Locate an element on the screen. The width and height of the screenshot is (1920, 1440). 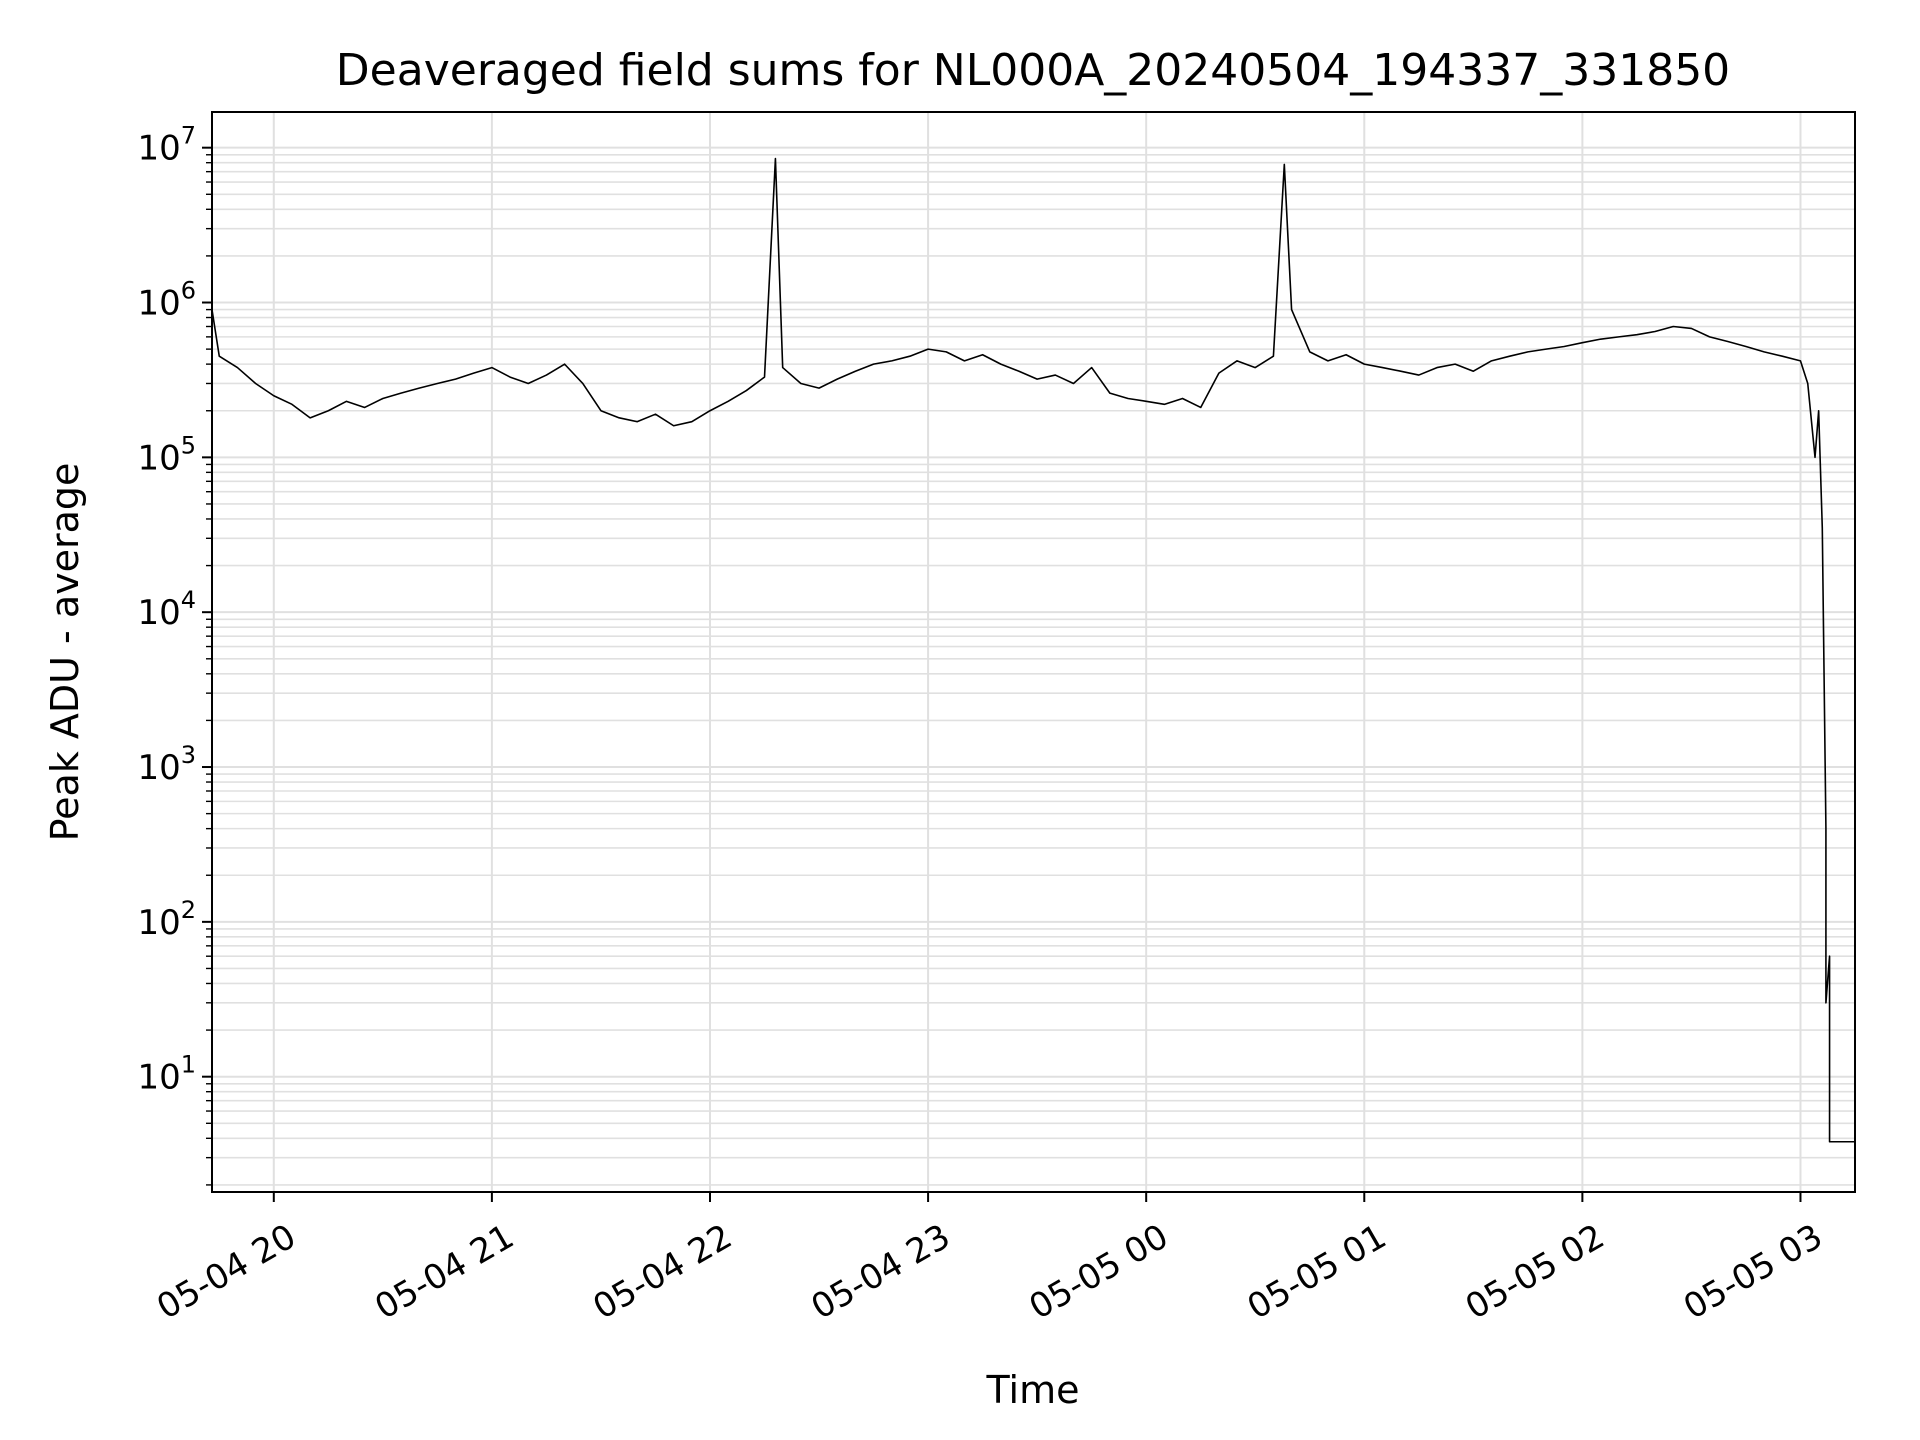
y-tick-label: 10⁵ is located at coordinates (166, 454).